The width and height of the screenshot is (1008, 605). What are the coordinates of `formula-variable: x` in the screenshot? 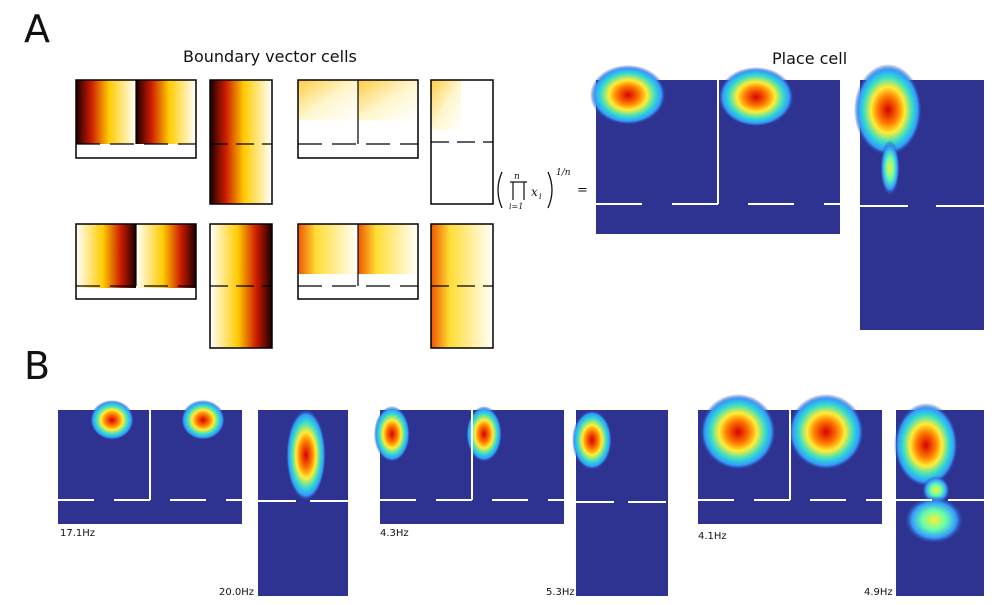 It's located at (534, 192).